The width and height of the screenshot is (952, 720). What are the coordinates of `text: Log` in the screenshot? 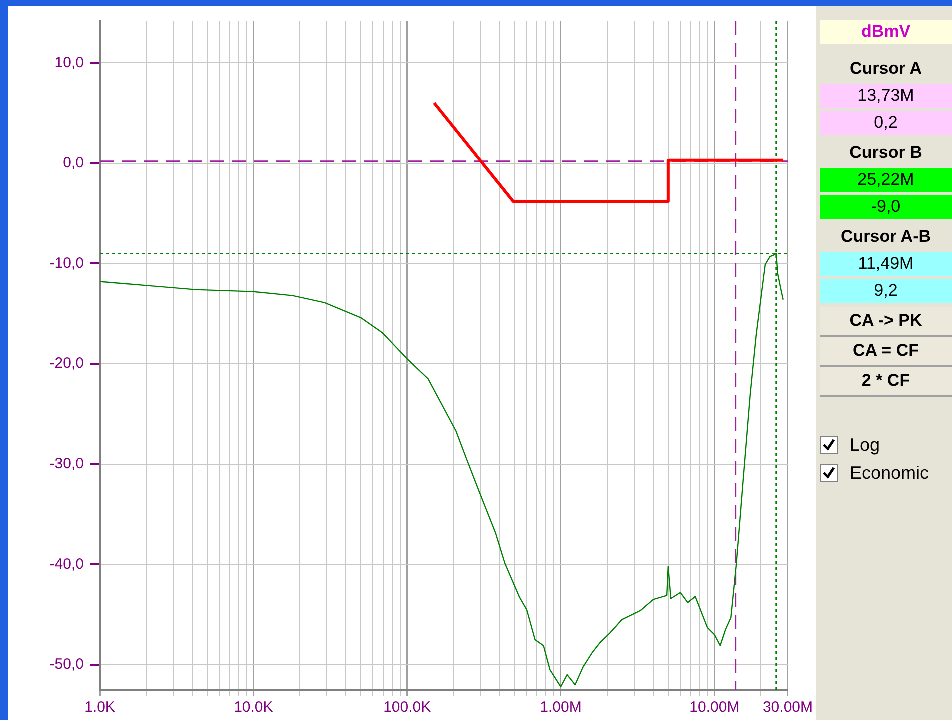 It's located at (865, 445).